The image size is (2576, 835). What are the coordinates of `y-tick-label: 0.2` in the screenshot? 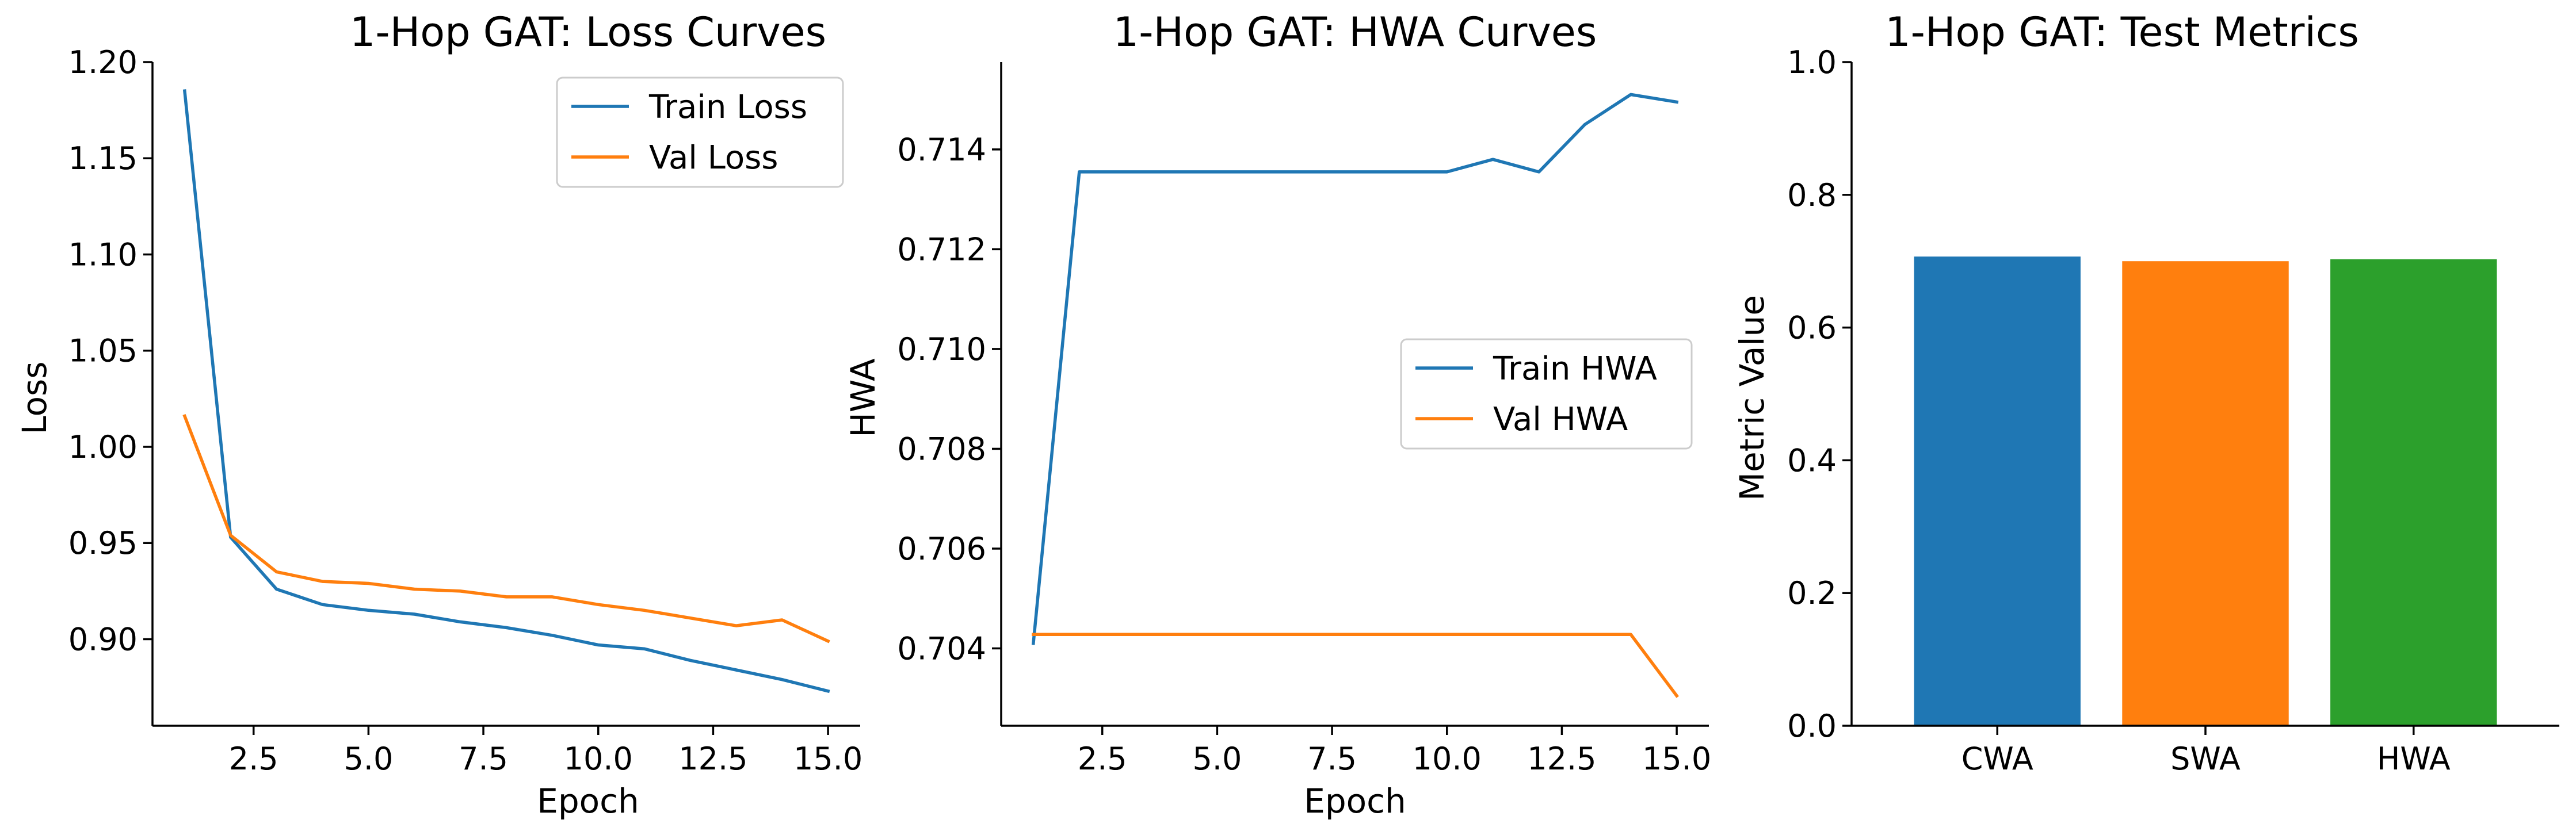 It's located at (1812, 593).